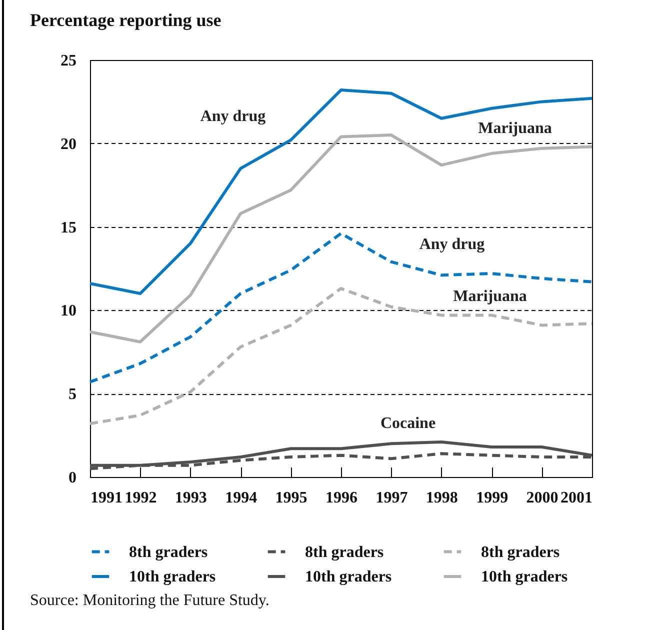 This screenshot has height=630, width=652. I want to click on x-tick-label: 1996, so click(342, 498).